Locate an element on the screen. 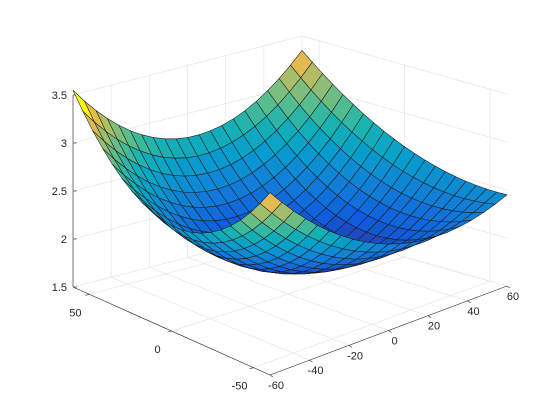 The height and width of the screenshot is (420, 560). y-tick-label: -50 is located at coordinates (240, 387).